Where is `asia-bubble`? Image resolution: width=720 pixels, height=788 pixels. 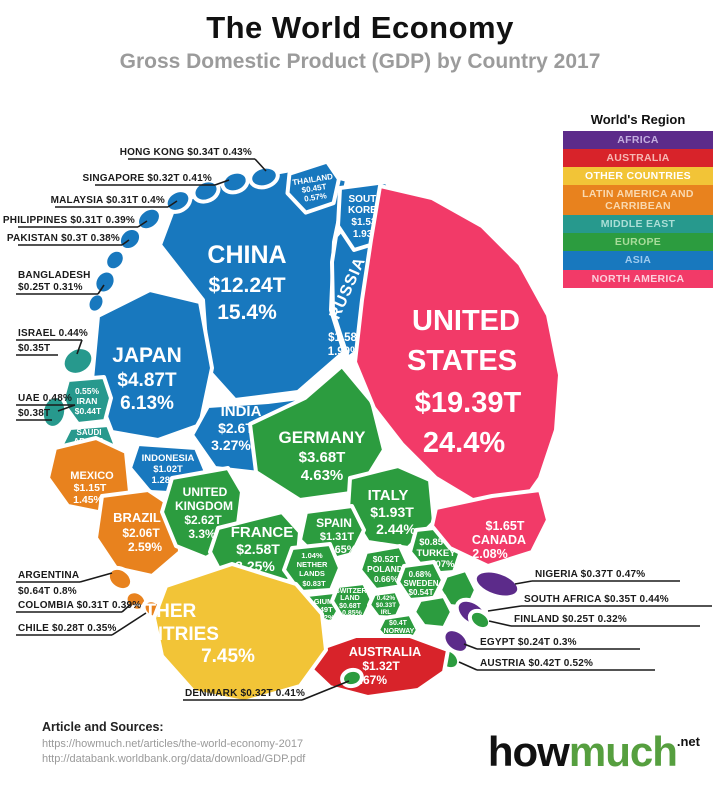 asia-bubble is located at coordinates (235, 182).